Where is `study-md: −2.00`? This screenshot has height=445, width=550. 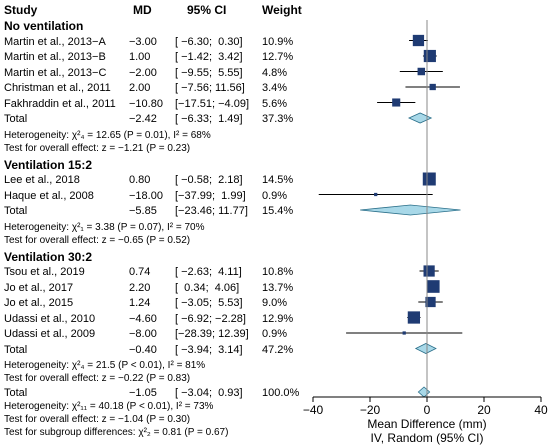
study-md: −2.00 is located at coordinates (143, 72).